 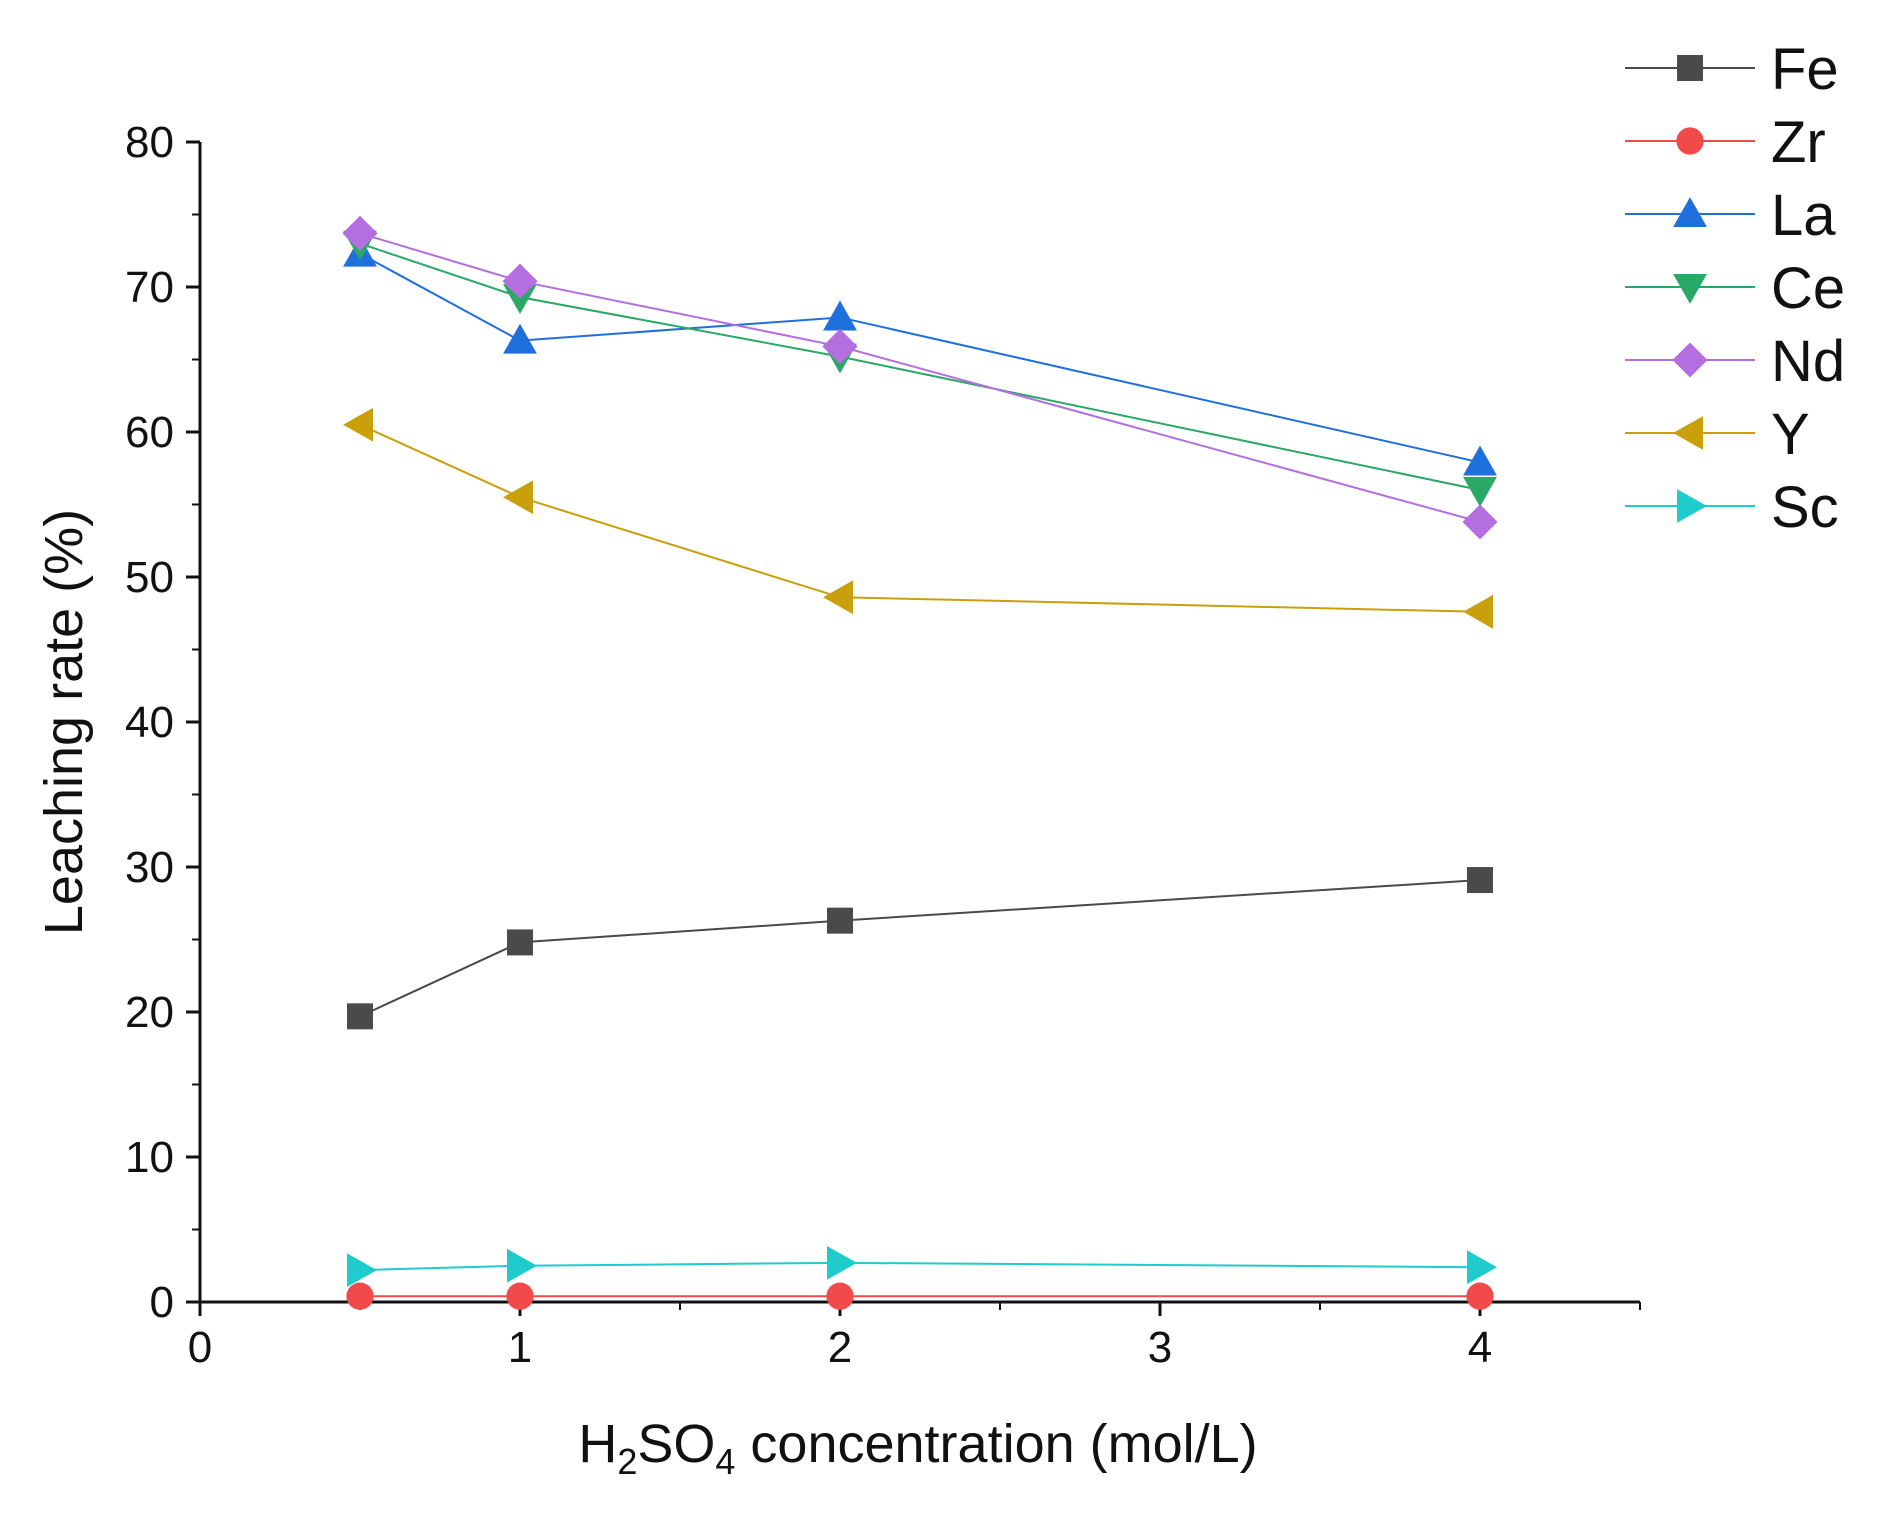 I want to click on y-tick-label: 10, so click(x=149, y=1157).